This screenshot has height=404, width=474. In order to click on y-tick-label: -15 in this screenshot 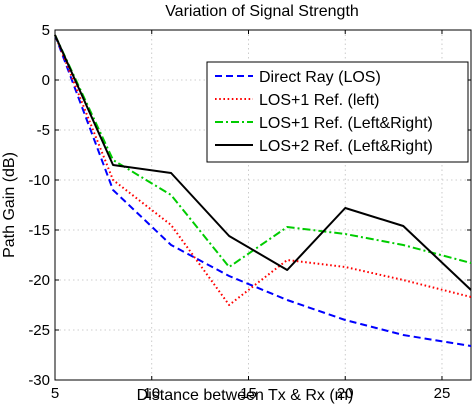, I will do `click(39, 230)`.